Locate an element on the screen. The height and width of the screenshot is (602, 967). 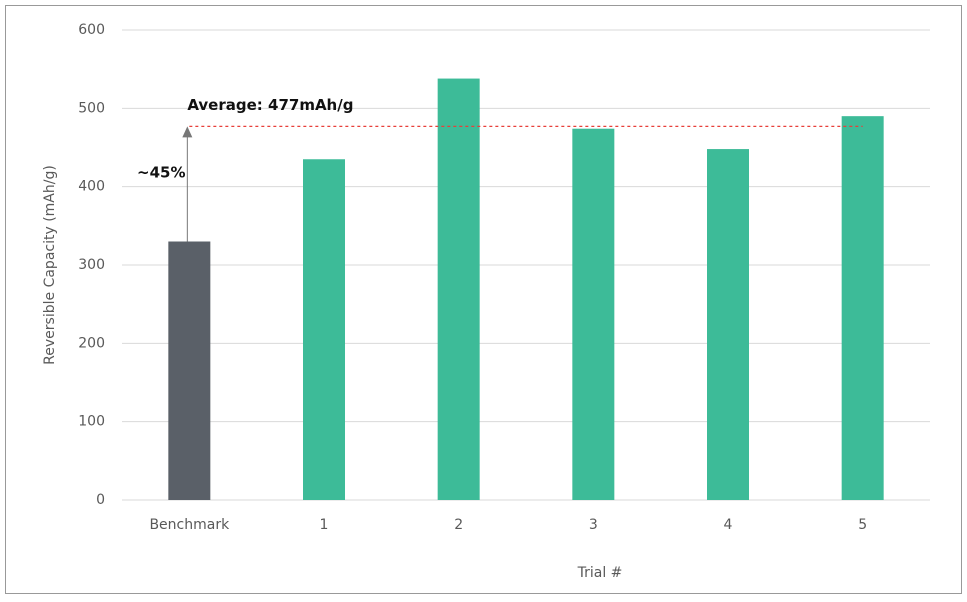
x-tick-label: 2 is located at coordinates (458, 525).